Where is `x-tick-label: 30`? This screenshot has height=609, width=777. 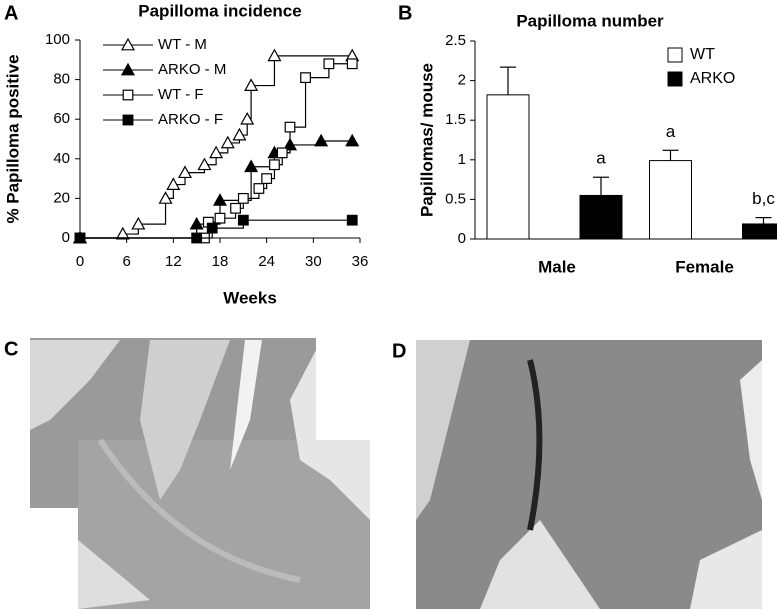
x-tick-label: 30 is located at coordinates (313, 261).